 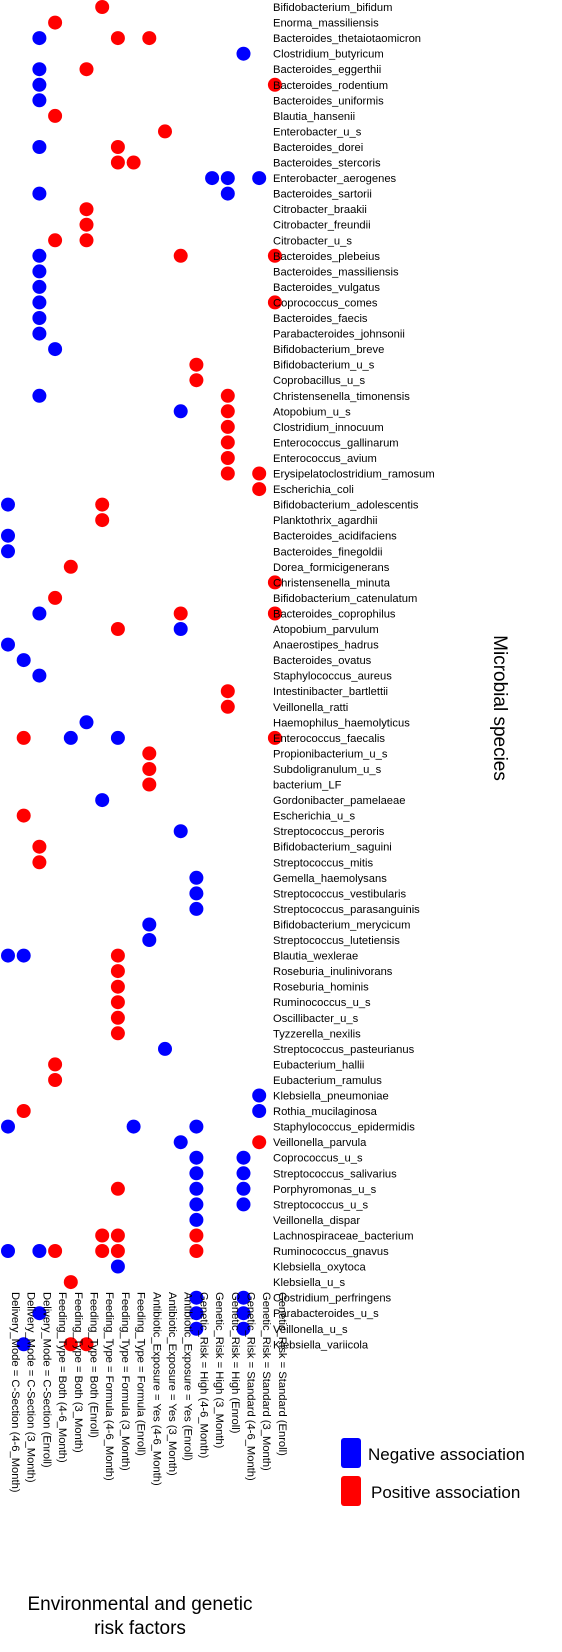 What do you see at coordinates (326, 1314) in the screenshot?
I see `species-label: Parabacteroides_u_s` at bounding box center [326, 1314].